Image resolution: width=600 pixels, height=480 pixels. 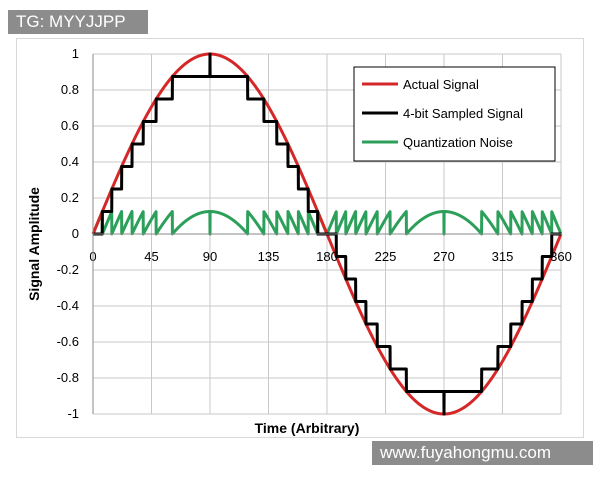 I want to click on x-tick-label: 45, so click(x=151, y=256).